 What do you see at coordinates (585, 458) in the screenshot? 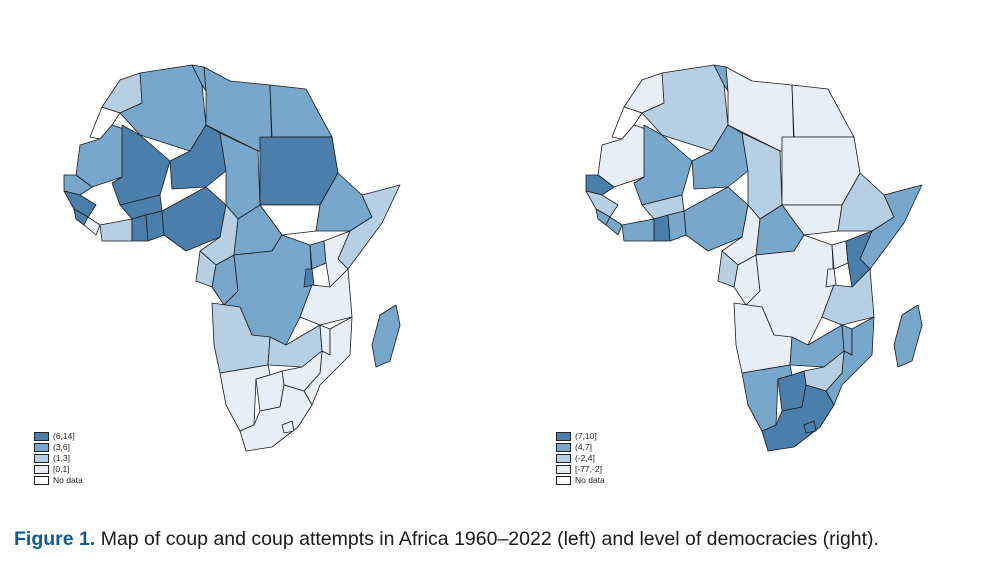
I see `legend-label: (-2,4]` at bounding box center [585, 458].